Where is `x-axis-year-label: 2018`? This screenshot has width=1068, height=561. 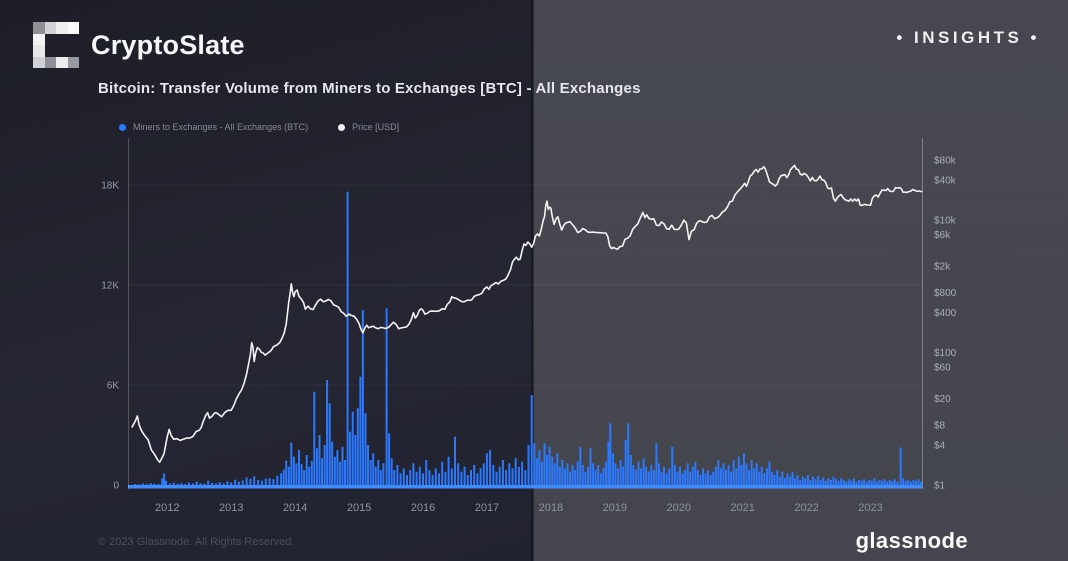
x-axis-year-label: 2018 is located at coordinates (551, 508).